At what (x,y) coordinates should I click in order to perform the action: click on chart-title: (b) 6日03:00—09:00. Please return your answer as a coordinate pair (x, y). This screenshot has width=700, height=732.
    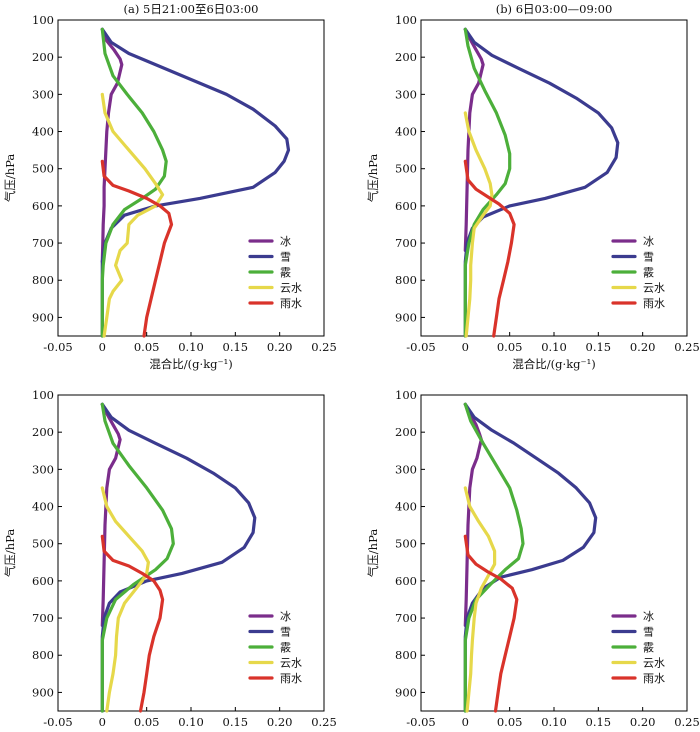
    Looking at the image, I should click on (554, 9).